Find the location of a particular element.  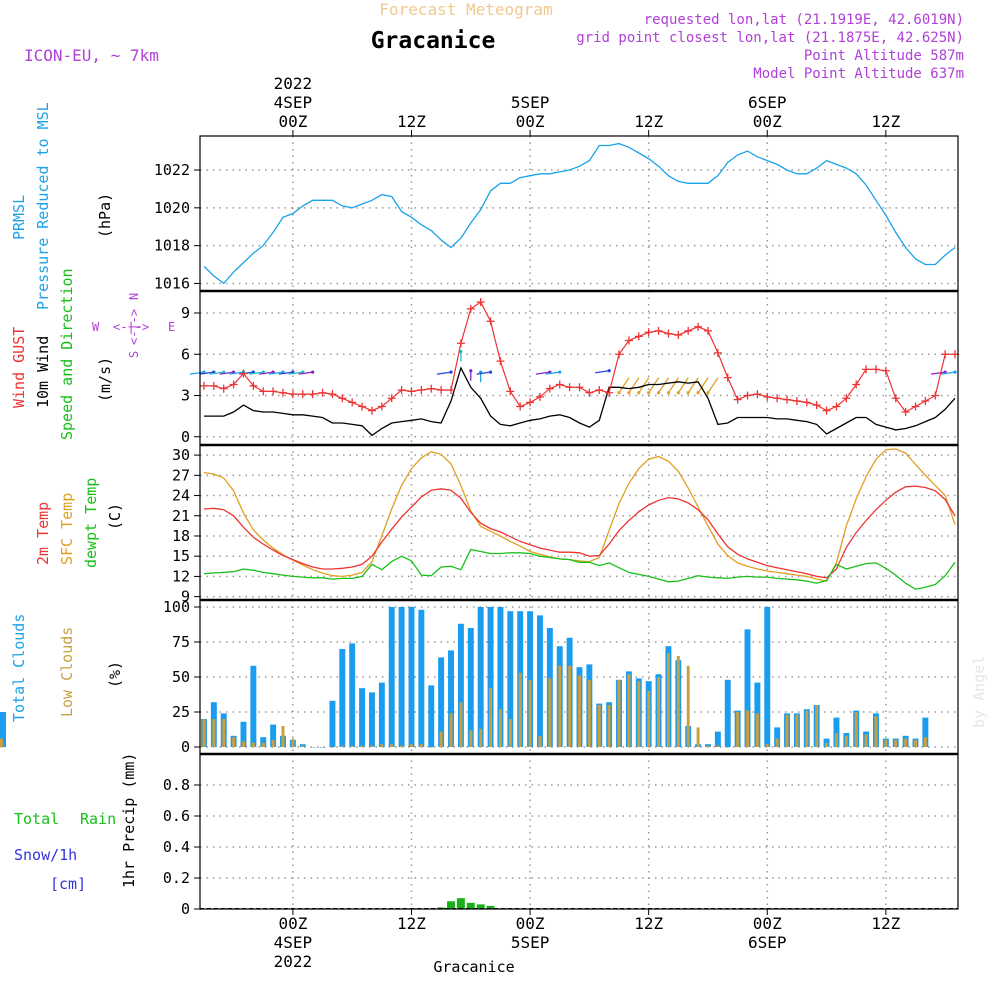

precip-snow-label: Snow/1h is located at coordinates (45, 855).